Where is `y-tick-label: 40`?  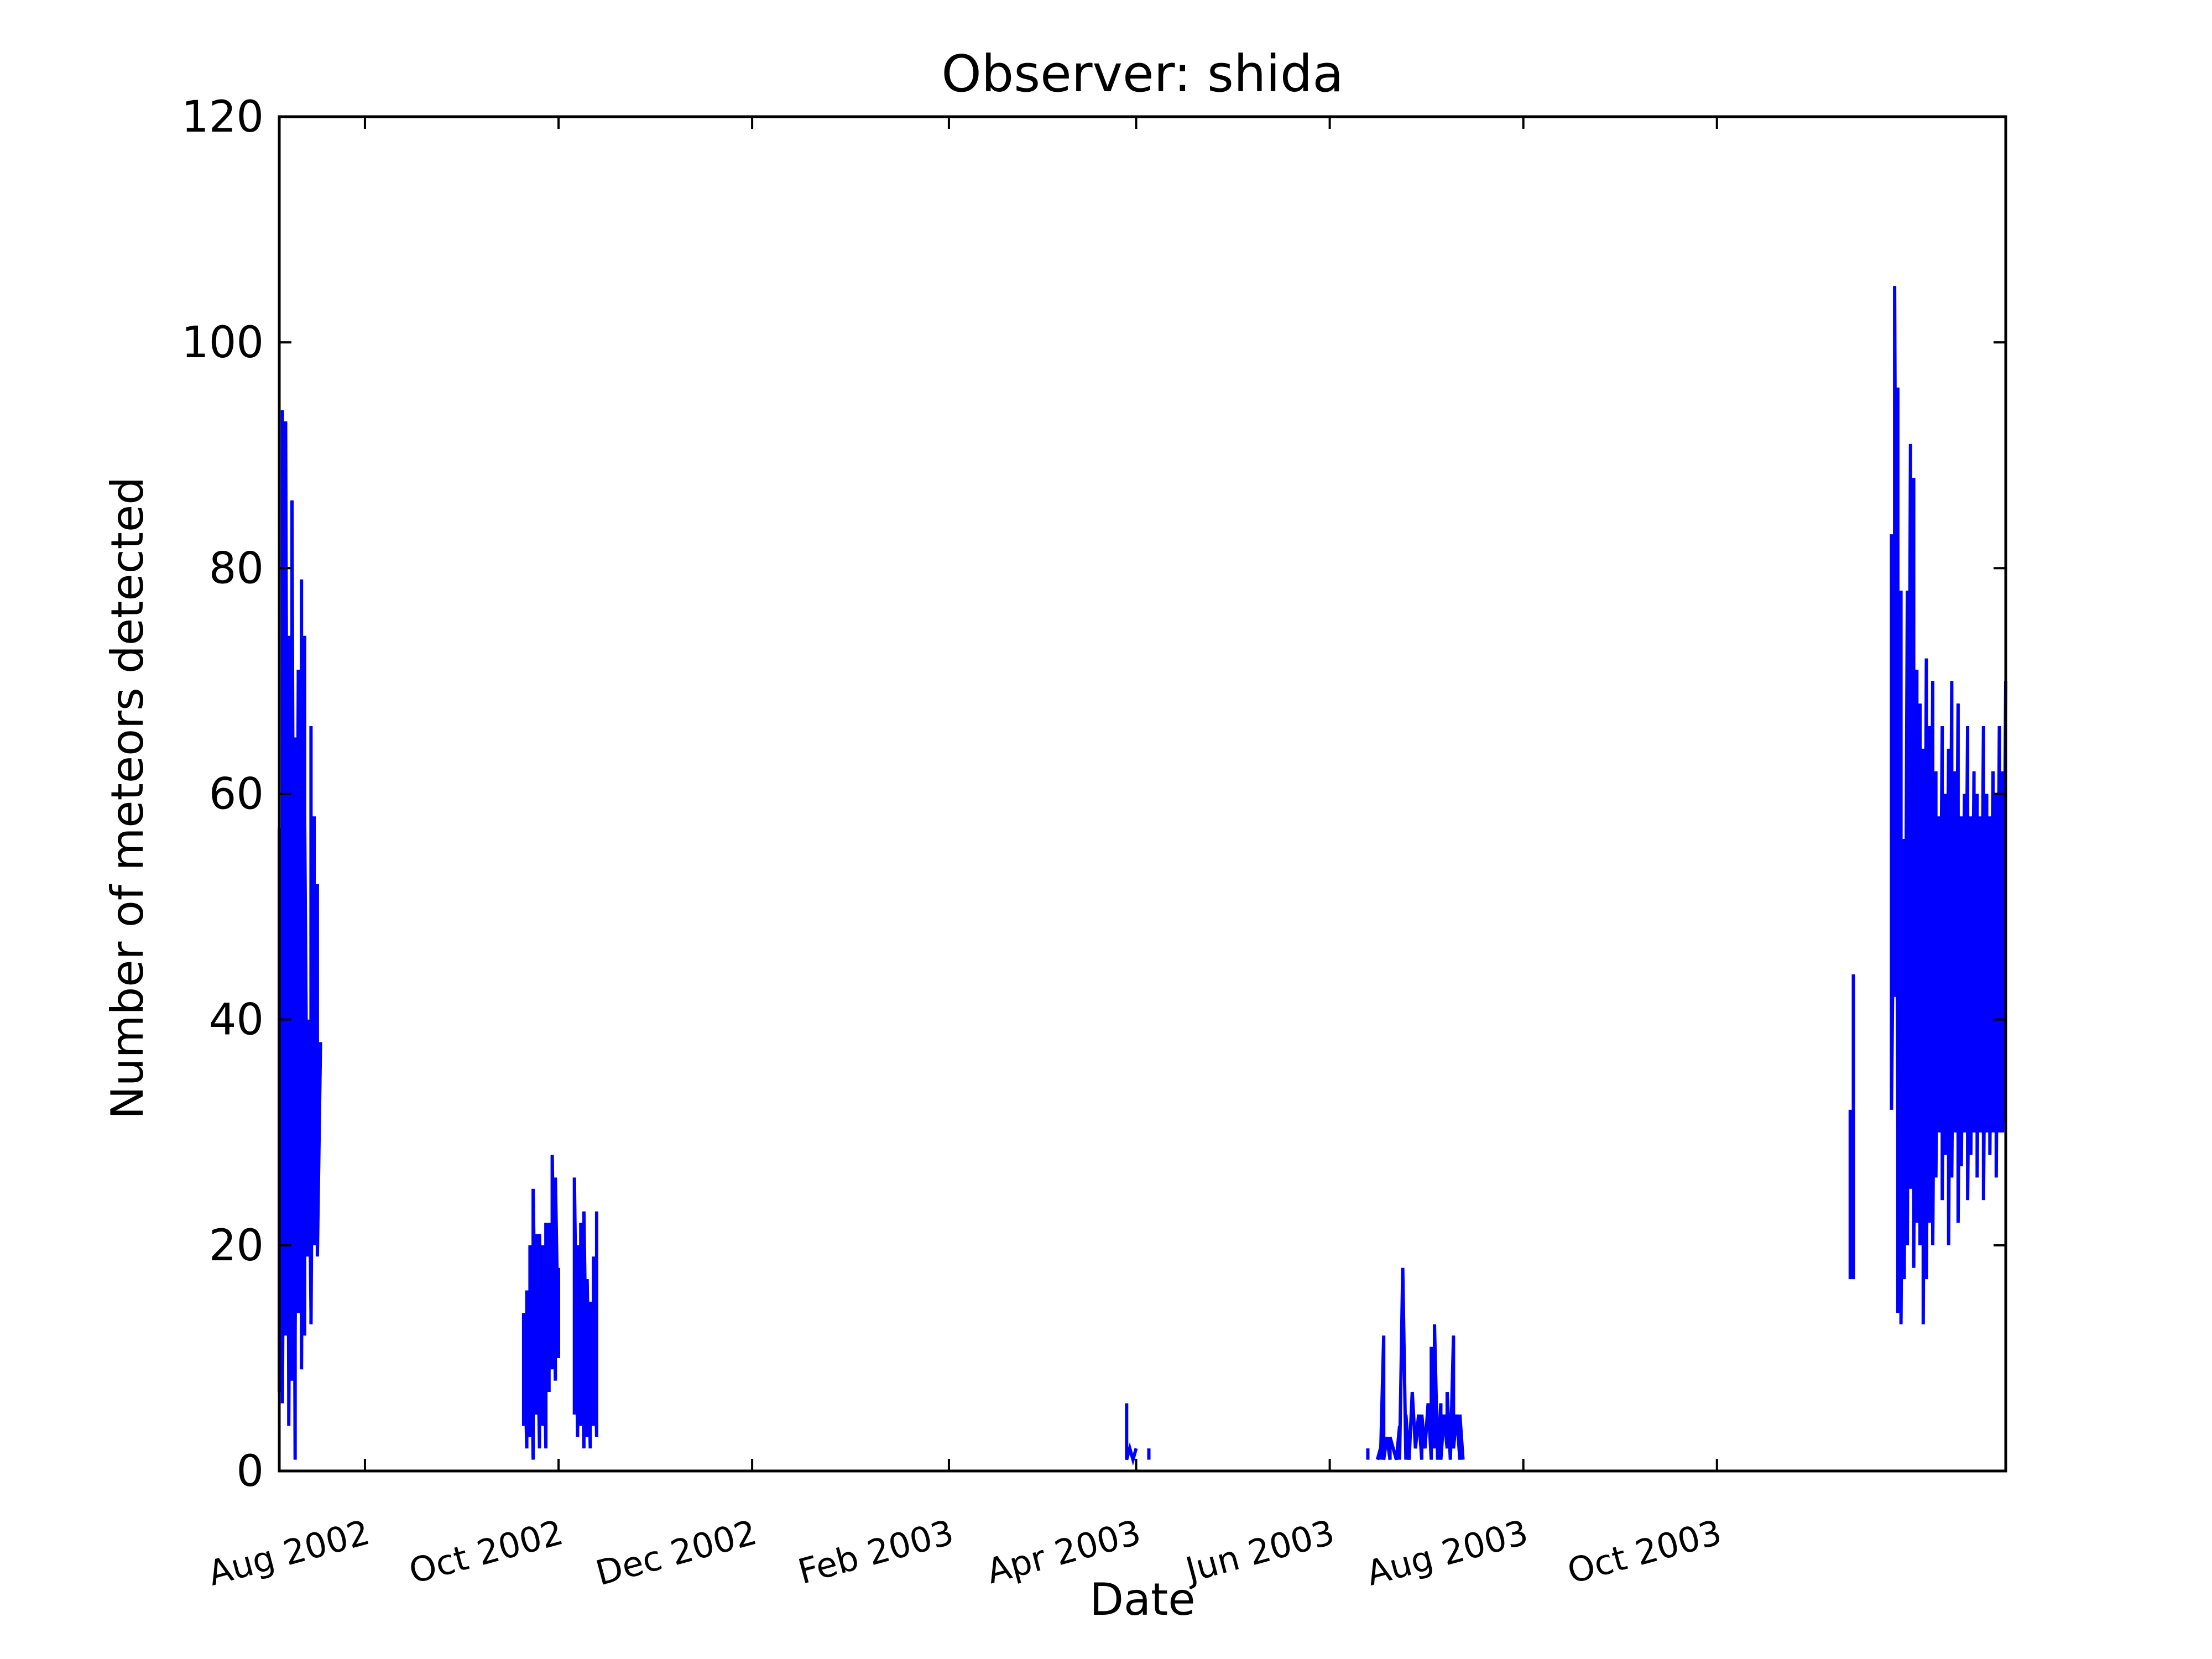
y-tick-label: 40 is located at coordinates (237, 1020).